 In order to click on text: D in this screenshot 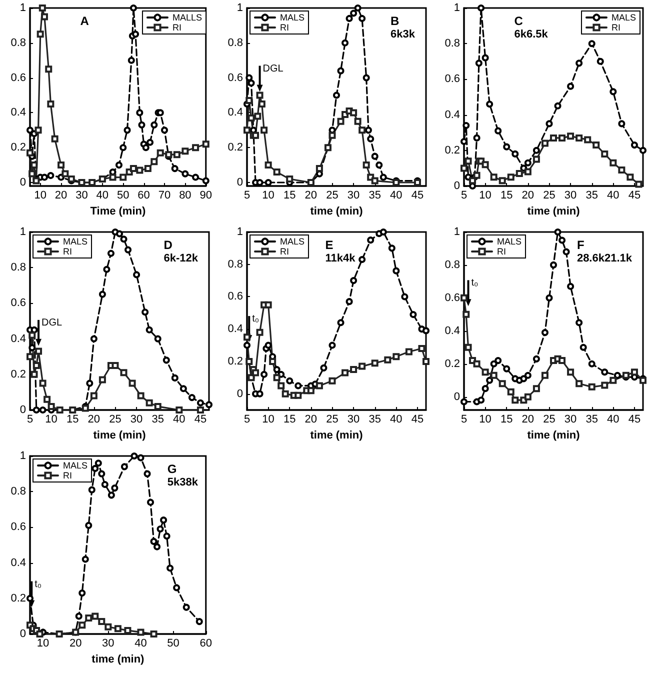, I will do `click(168, 245)`.